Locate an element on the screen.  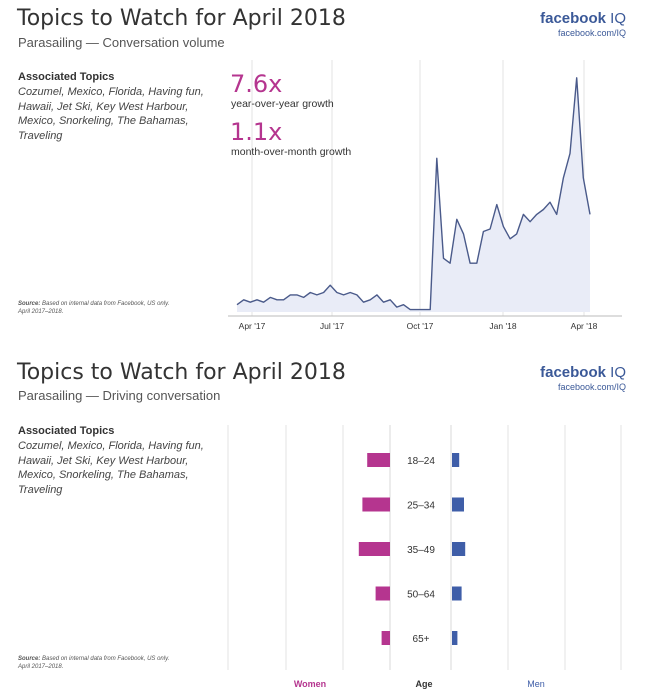
age-label: 18–24 is located at coordinates (421, 461).